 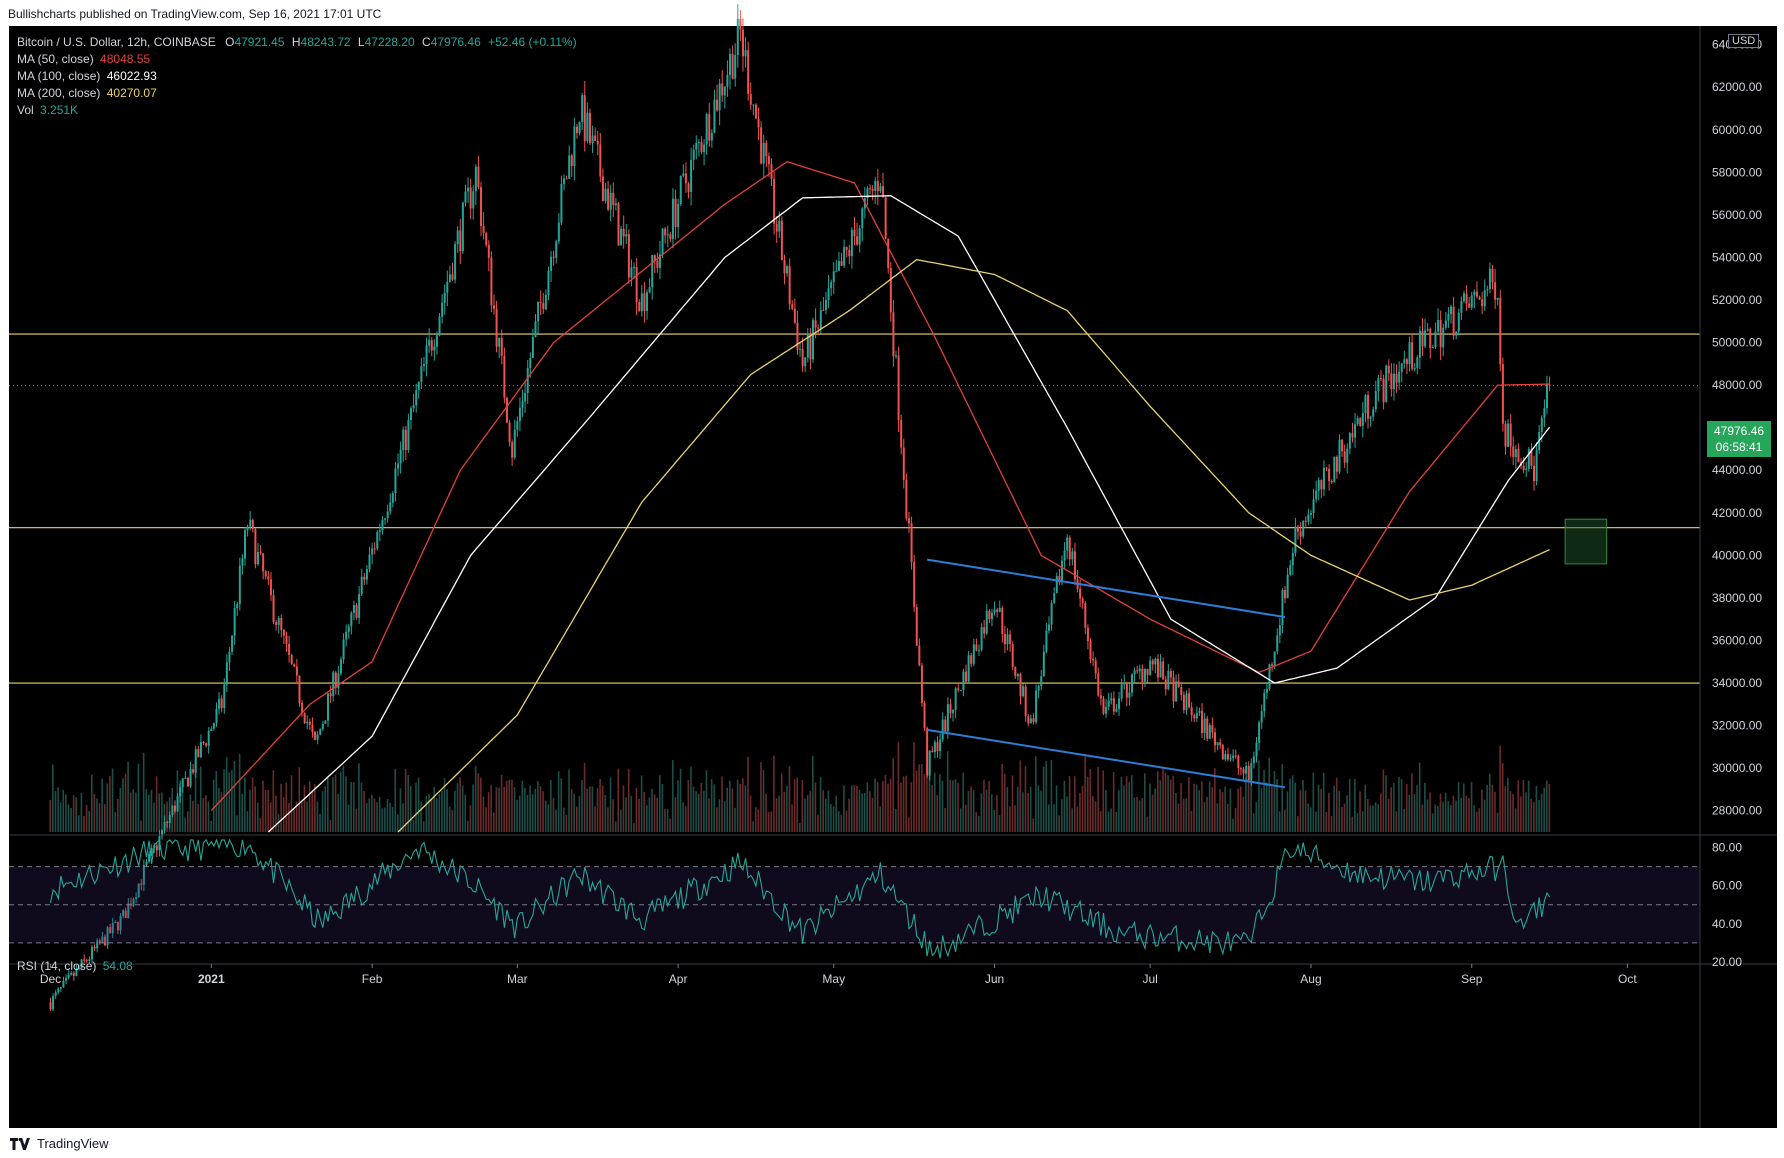 What do you see at coordinates (59, 110) in the screenshot?
I see `vol-value: 3.251K` at bounding box center [59, 110].